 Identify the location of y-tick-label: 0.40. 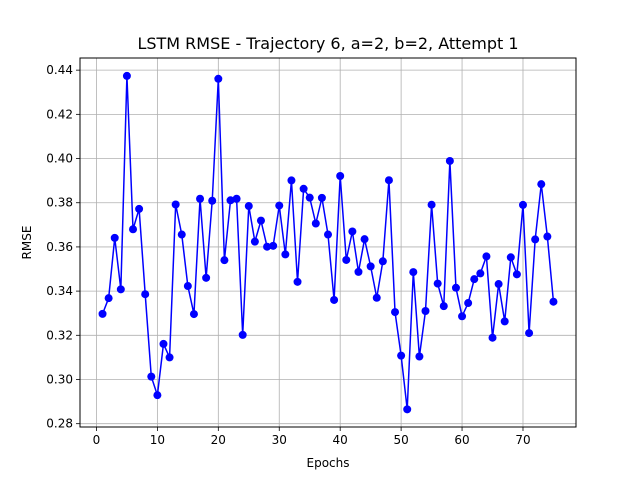
(59, 159).